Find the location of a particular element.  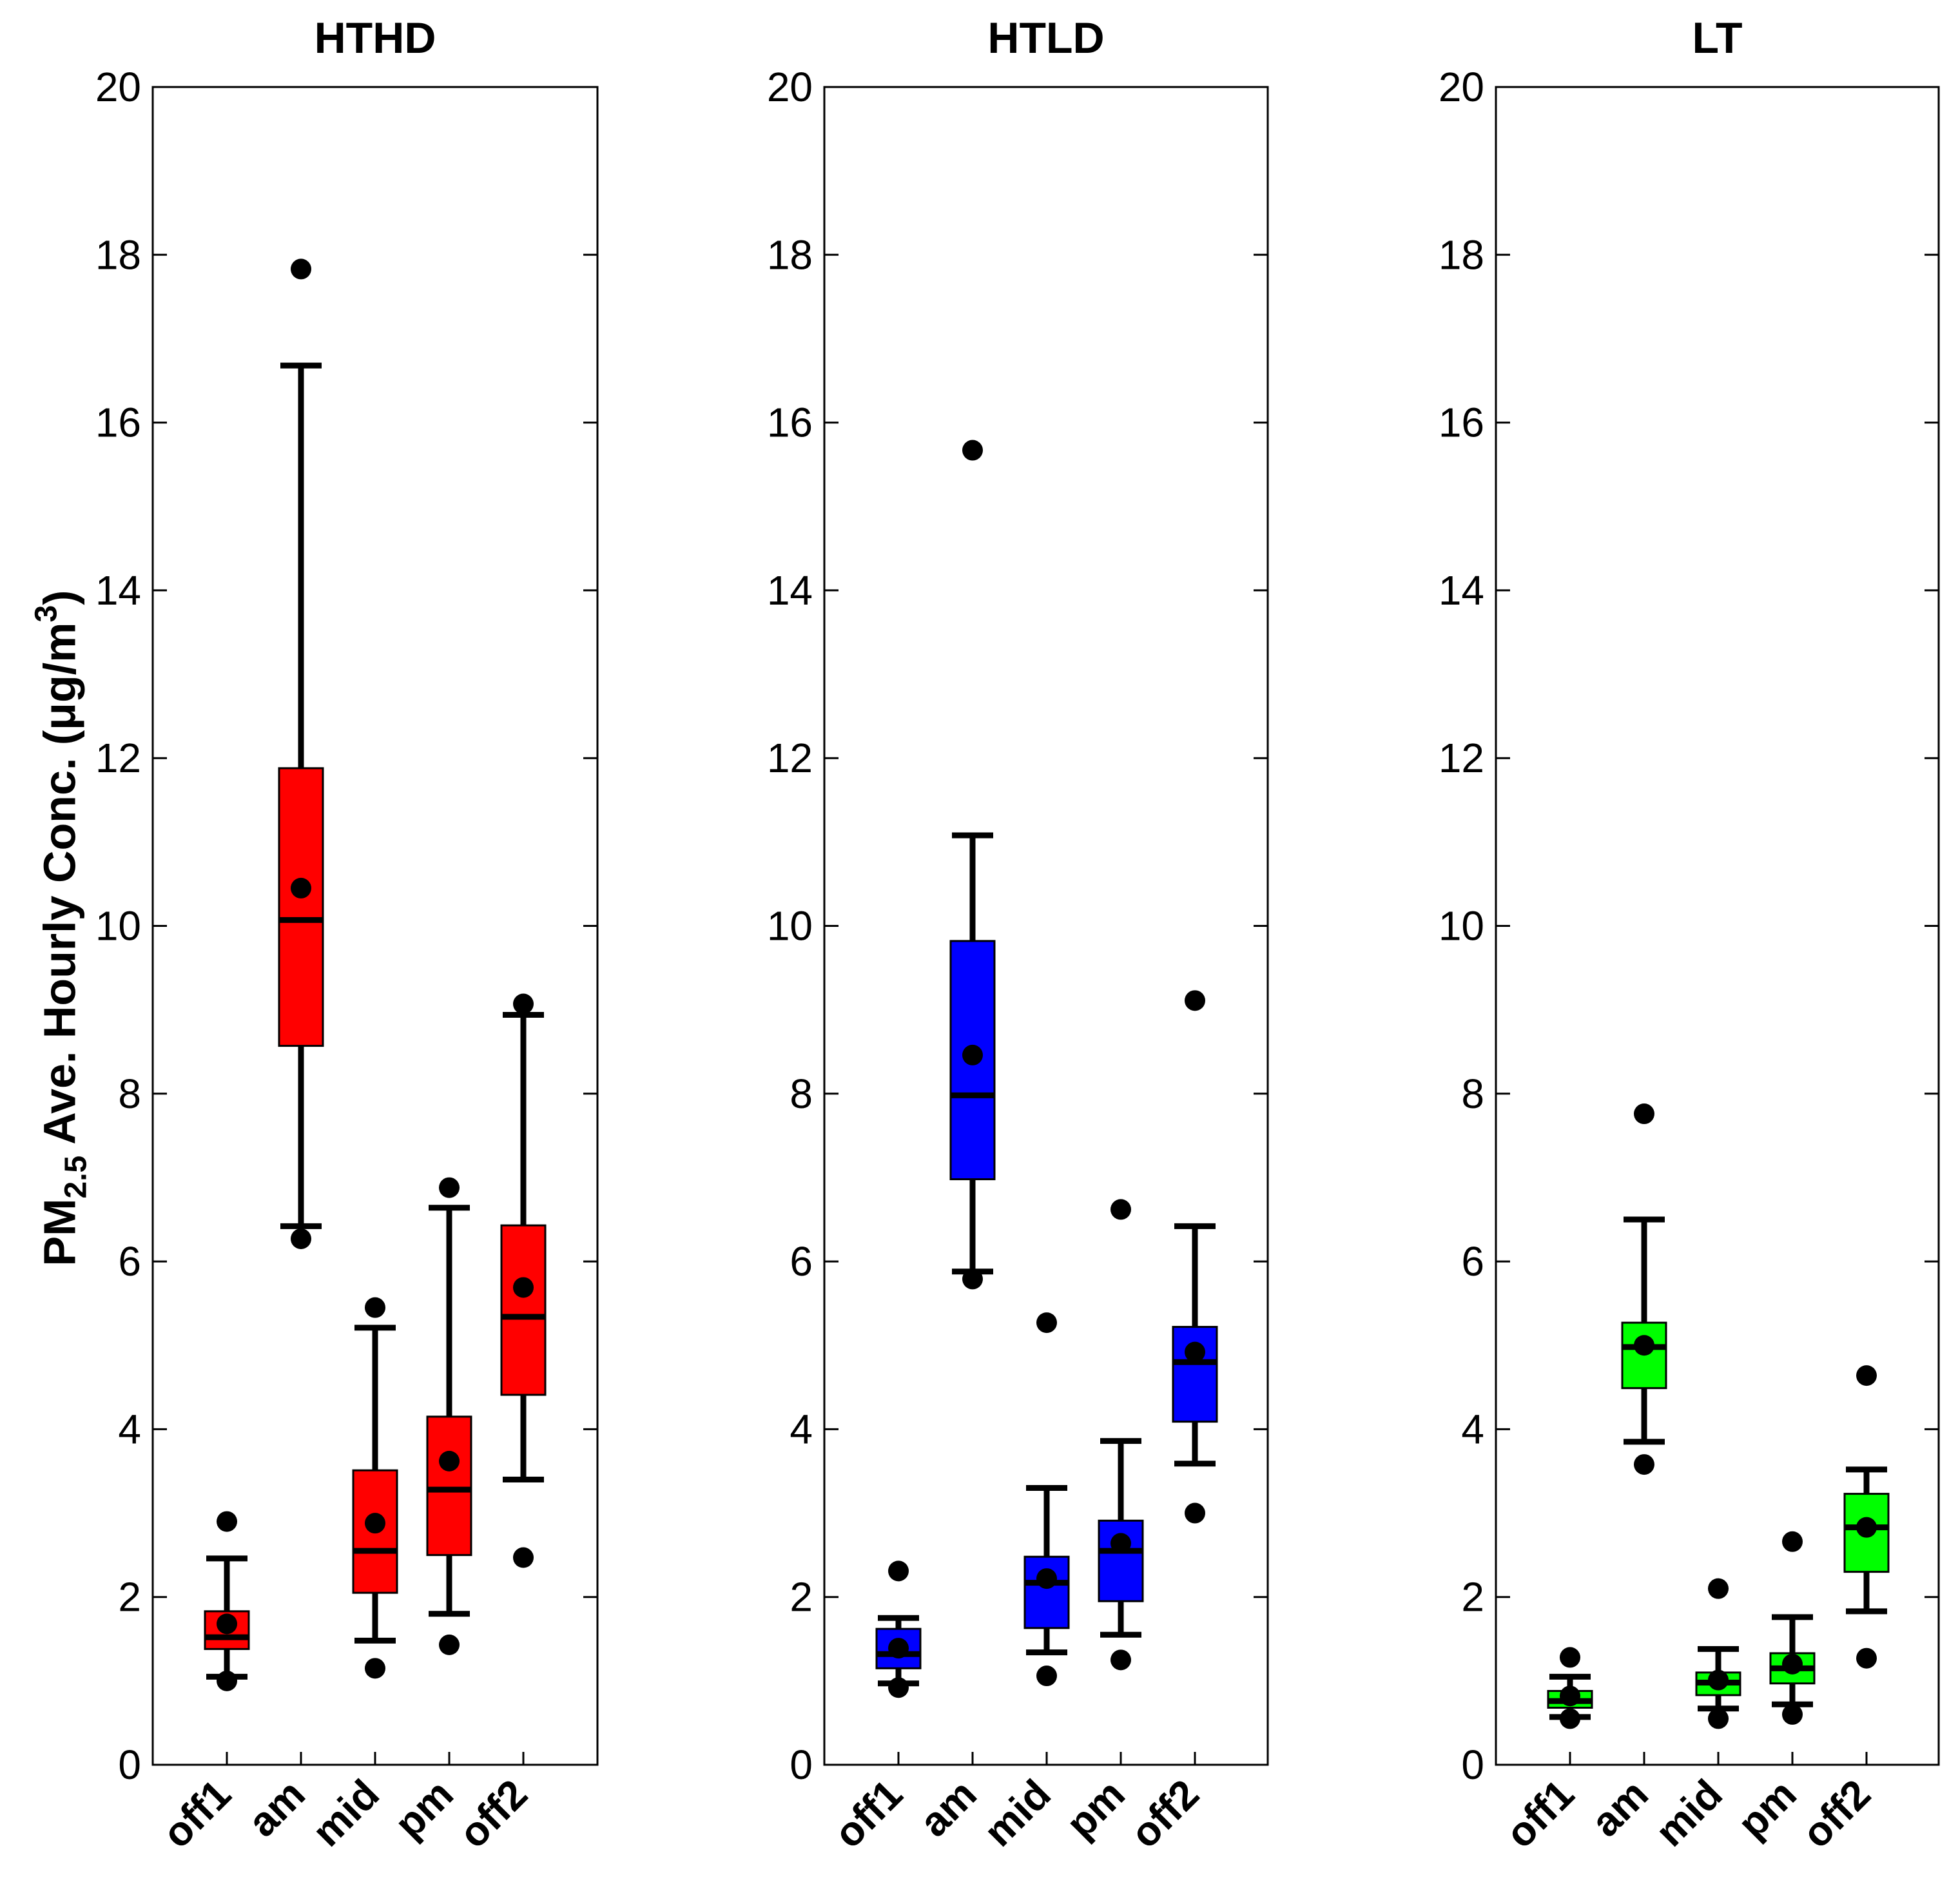

panel-title: LT is located at coordinates (1717, 38).